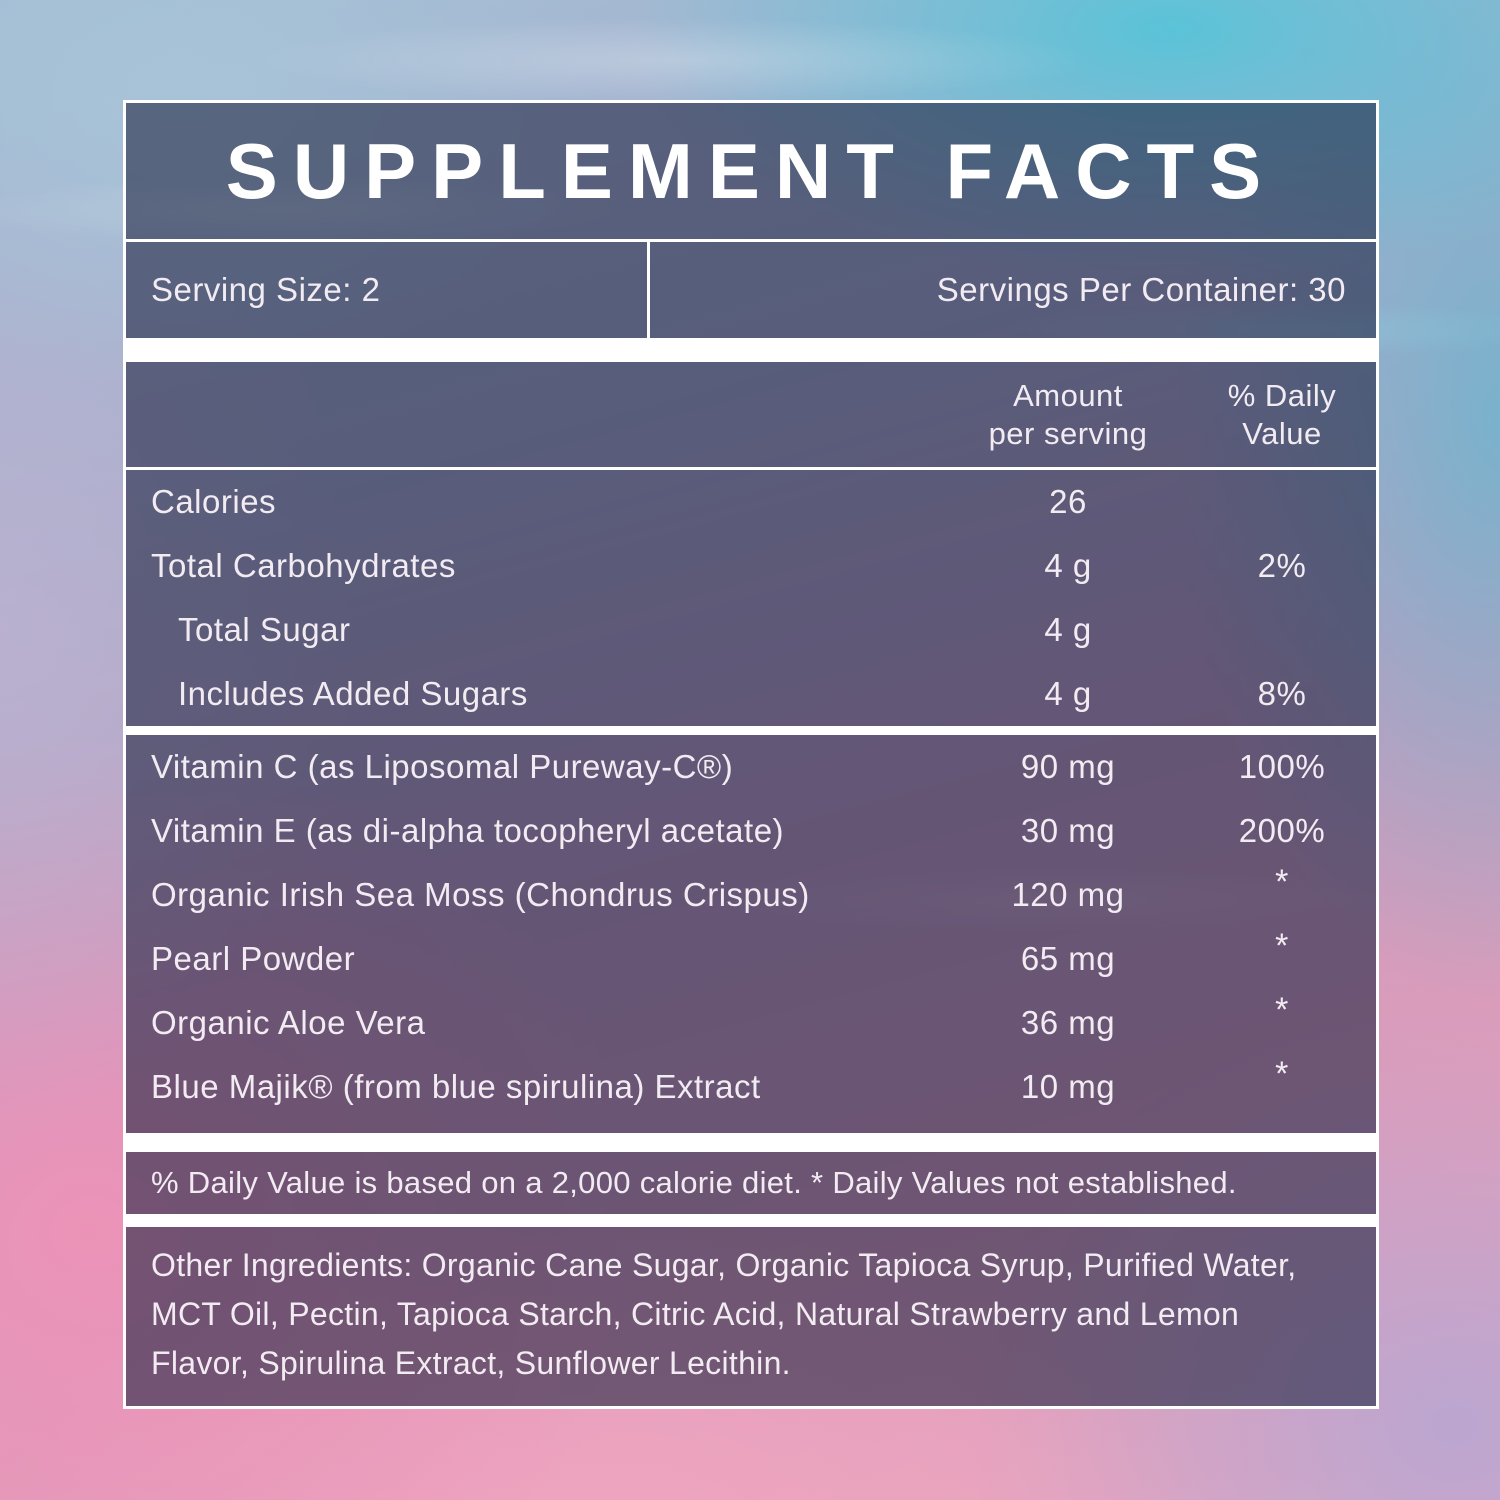 Image resolution: width=1500 pixels, height=1500 pixels. What do you see at coordinates (442, 766) in the screenshot?
I see `ingredient-name: Vitamin C (as Liposomal Pureway-C®)` at bounding box center [442, 766].